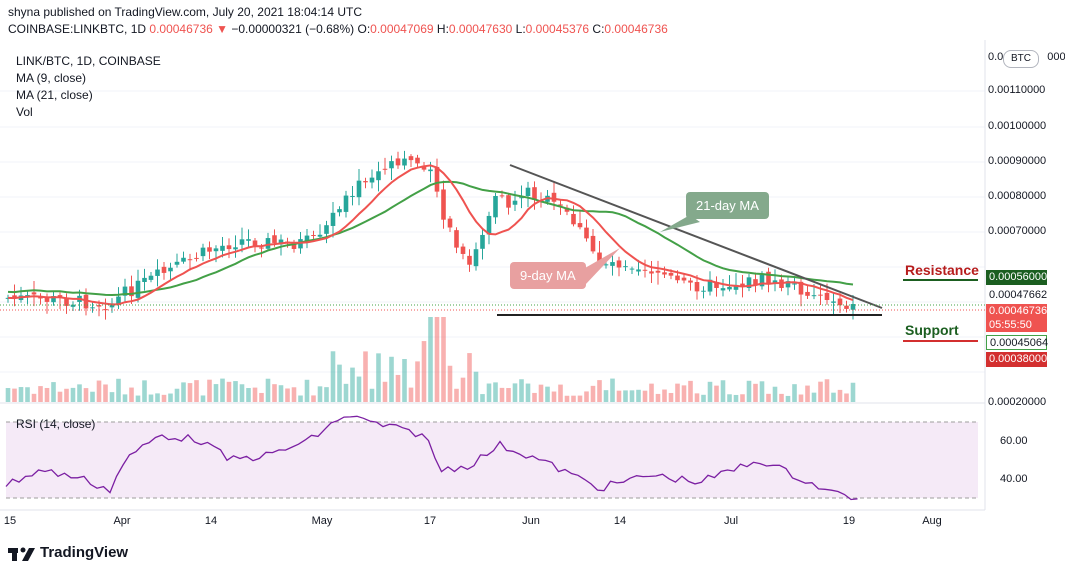 This screenshot has width=1065, height=573. What do you see at coordinates (322, 521) in the screenshot?
I see `date-tick: May` at bounding box center [322, 521].